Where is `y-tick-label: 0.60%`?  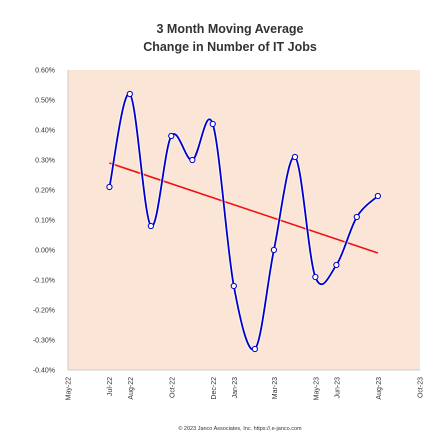 y-tick-label: 0.60% is located at coordinates (45, 71).